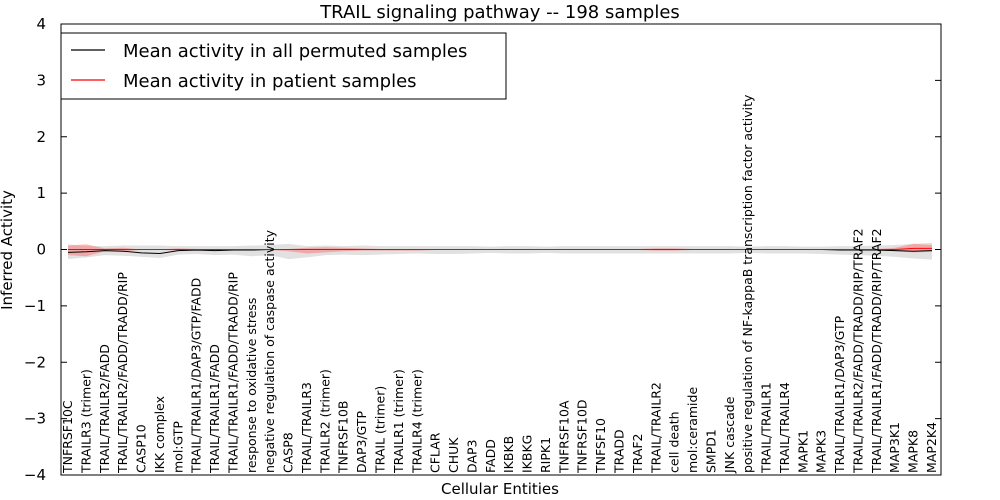  What do you see at coordinates (398, 421) in the screenshot?
I see `x-tick-label: TRAILR1 (trimer)` at bounding box center [398, 421].